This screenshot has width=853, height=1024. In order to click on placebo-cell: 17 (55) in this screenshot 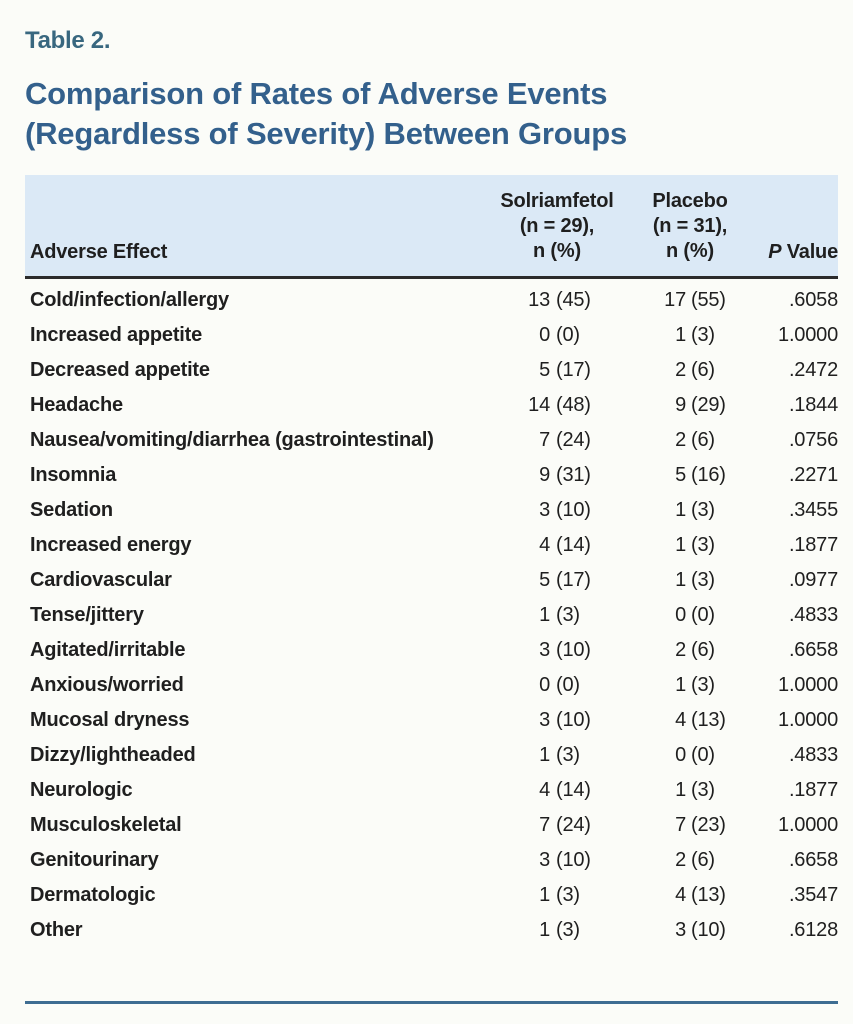, I will do `click(685, 300)`.